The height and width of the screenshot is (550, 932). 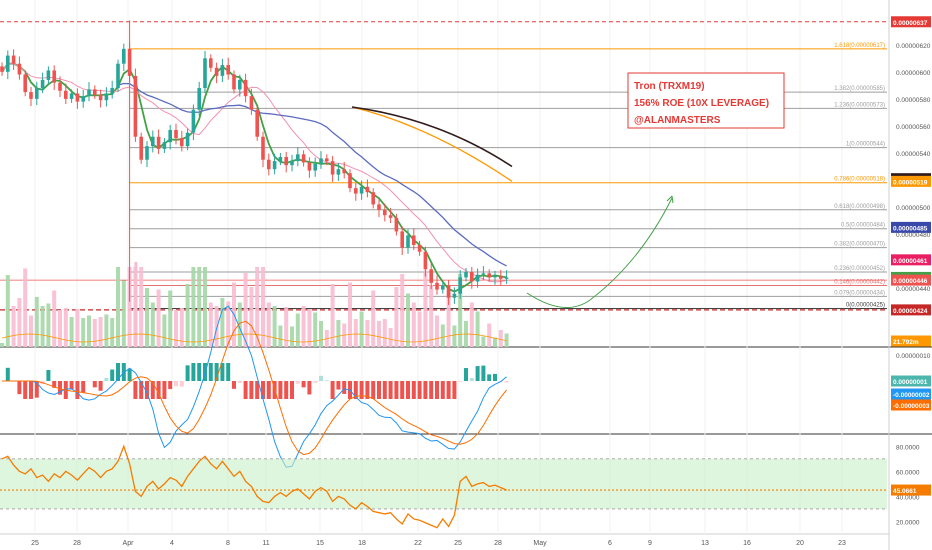 What do you see at coordinates (908, 472) in the screenshot?
I see `rsi-y-tick-label: 60.0000` at bounding box center [908, 472].